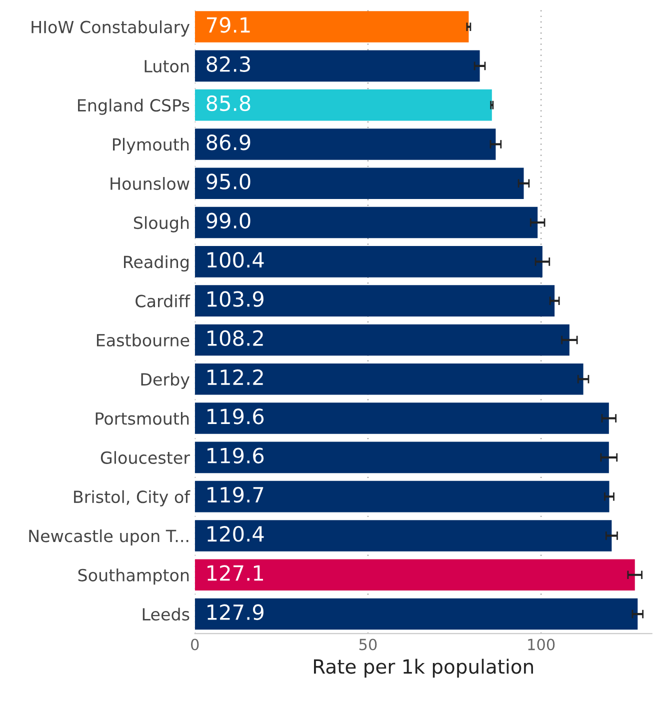 The width and height of the screenshot is (672, 720). Describe the element at coordinates (195, 644) in the screenshot. I see `x-tick-label: 0` at that location.